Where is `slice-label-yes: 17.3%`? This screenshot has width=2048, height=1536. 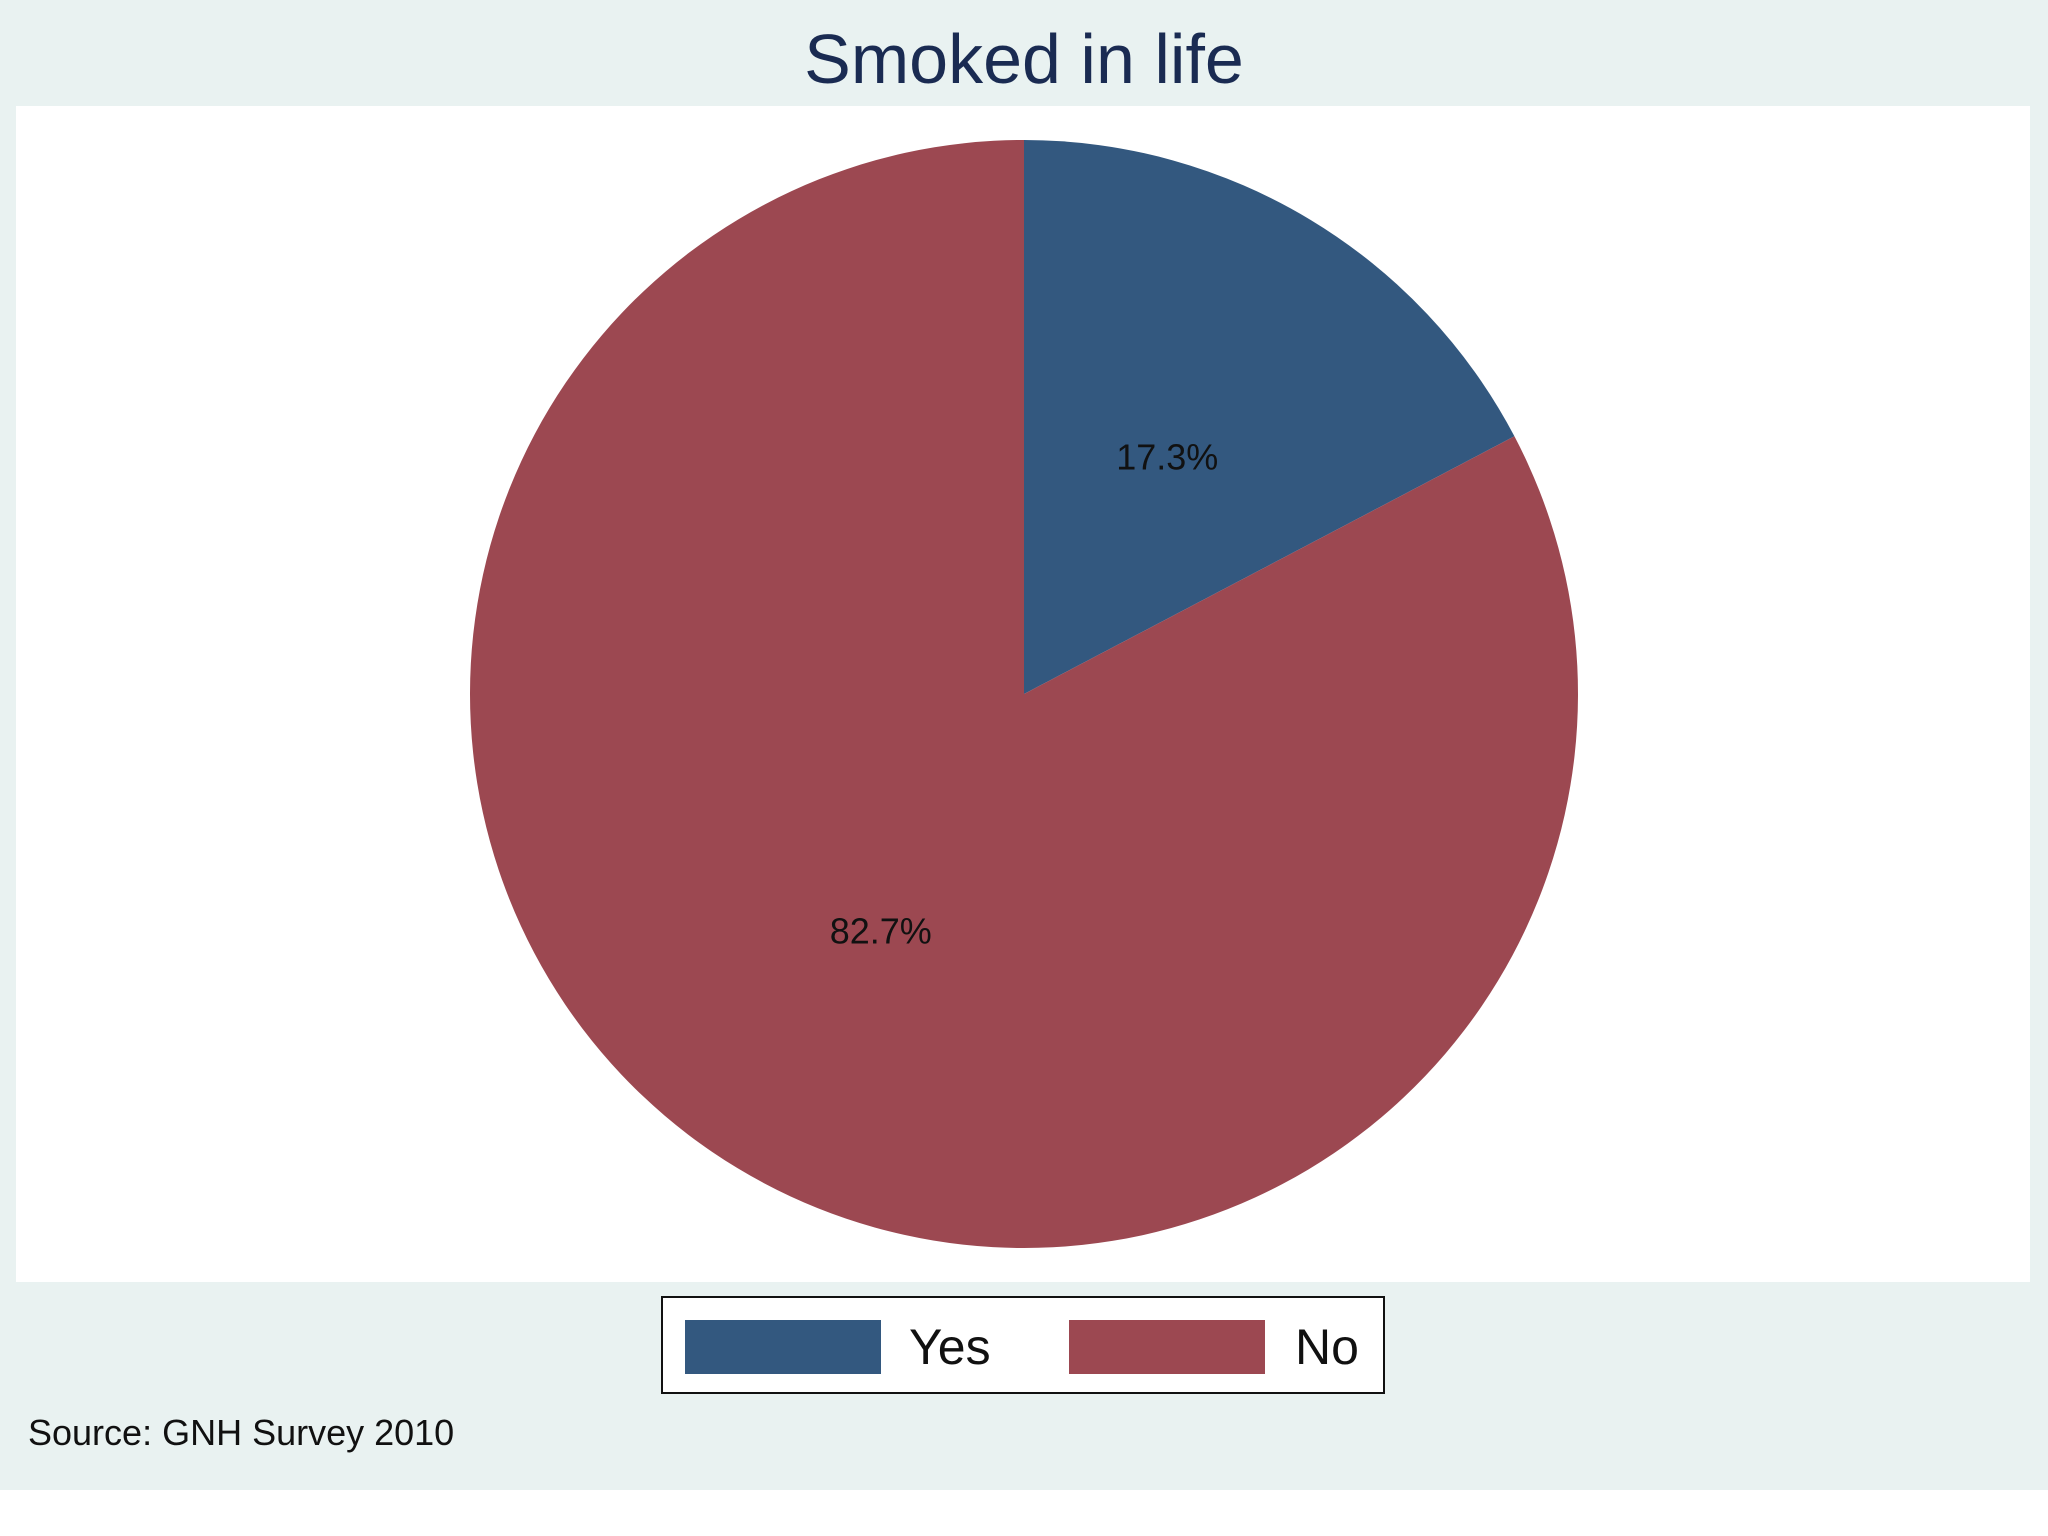 slice-label-yes: 17.3% is located at coordinates (1167, 456).